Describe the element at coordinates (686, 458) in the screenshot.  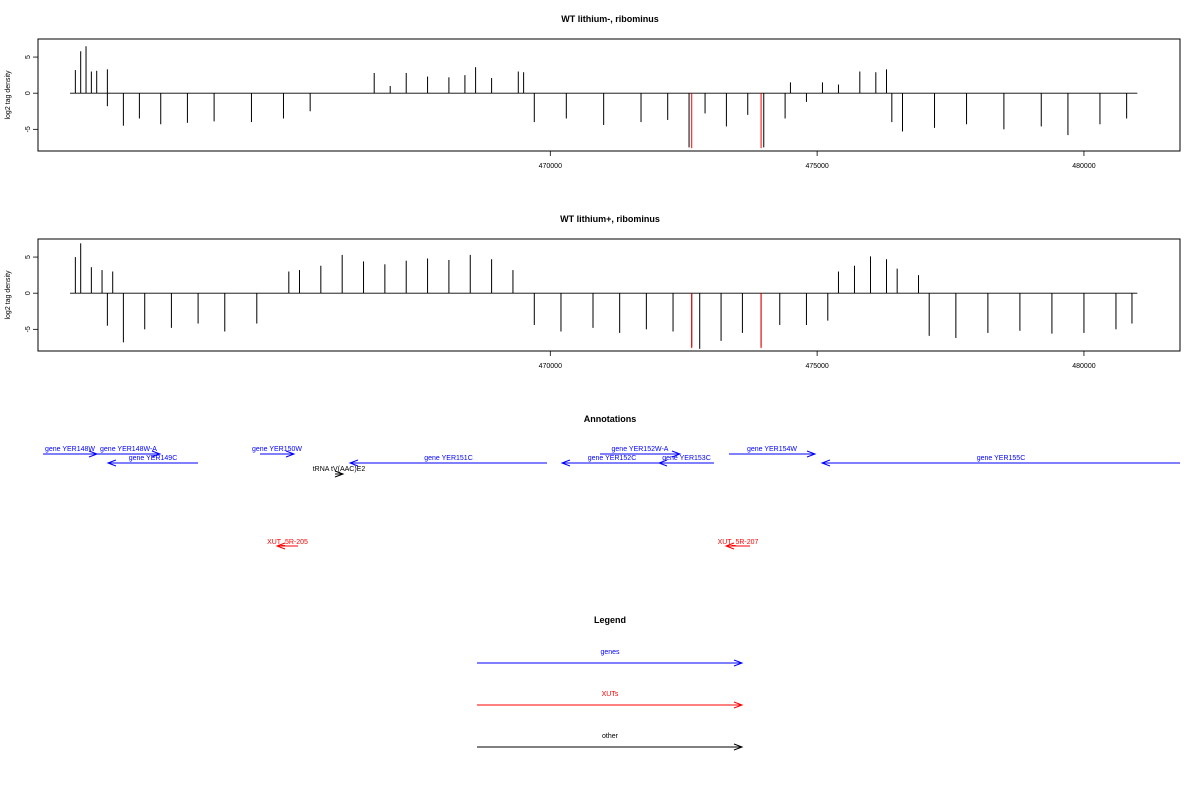
I see `gene-label: gene YER153C` at that location.